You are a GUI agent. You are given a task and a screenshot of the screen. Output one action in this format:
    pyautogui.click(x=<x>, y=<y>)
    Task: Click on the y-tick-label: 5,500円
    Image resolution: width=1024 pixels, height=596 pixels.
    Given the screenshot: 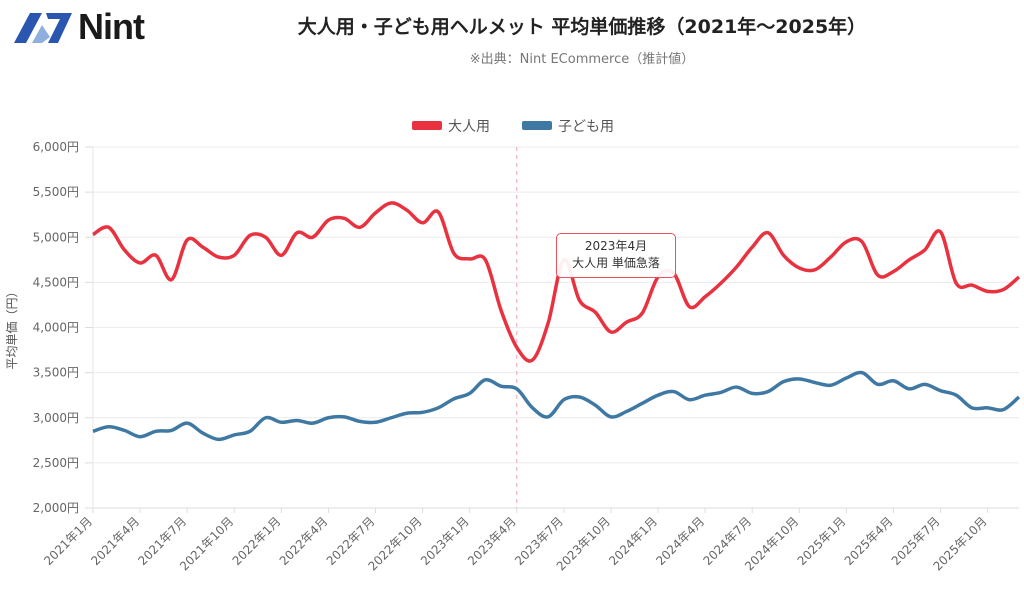 What is the action you would take?
    pyautogui.click(x=56, y=192)
    